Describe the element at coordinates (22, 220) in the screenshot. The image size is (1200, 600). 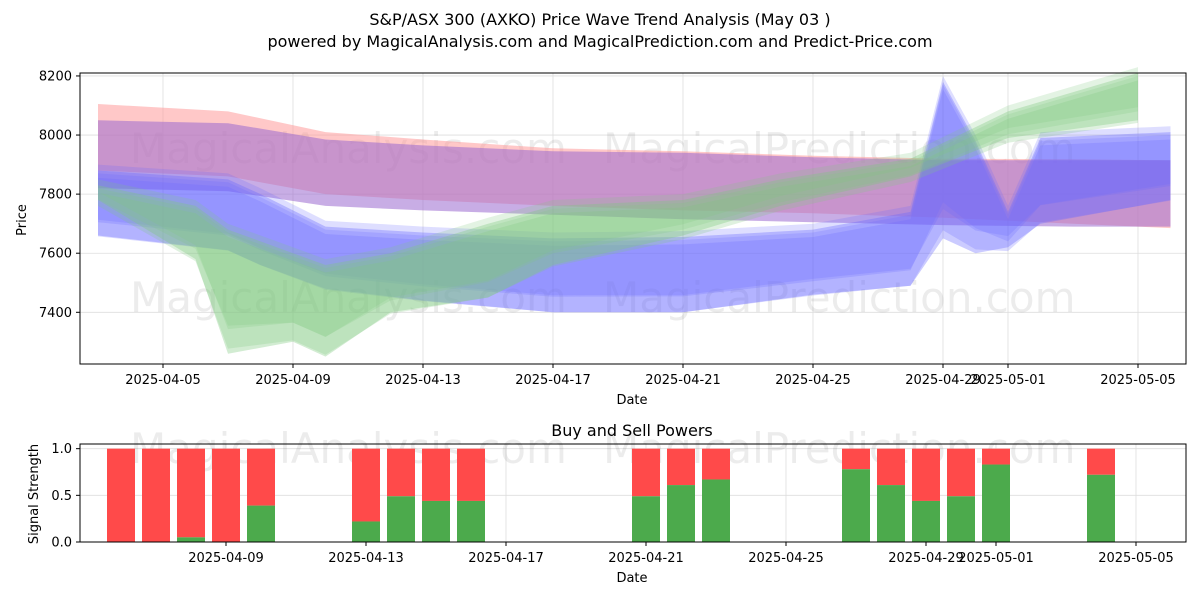
I see `price-y-label: Price` at that location.